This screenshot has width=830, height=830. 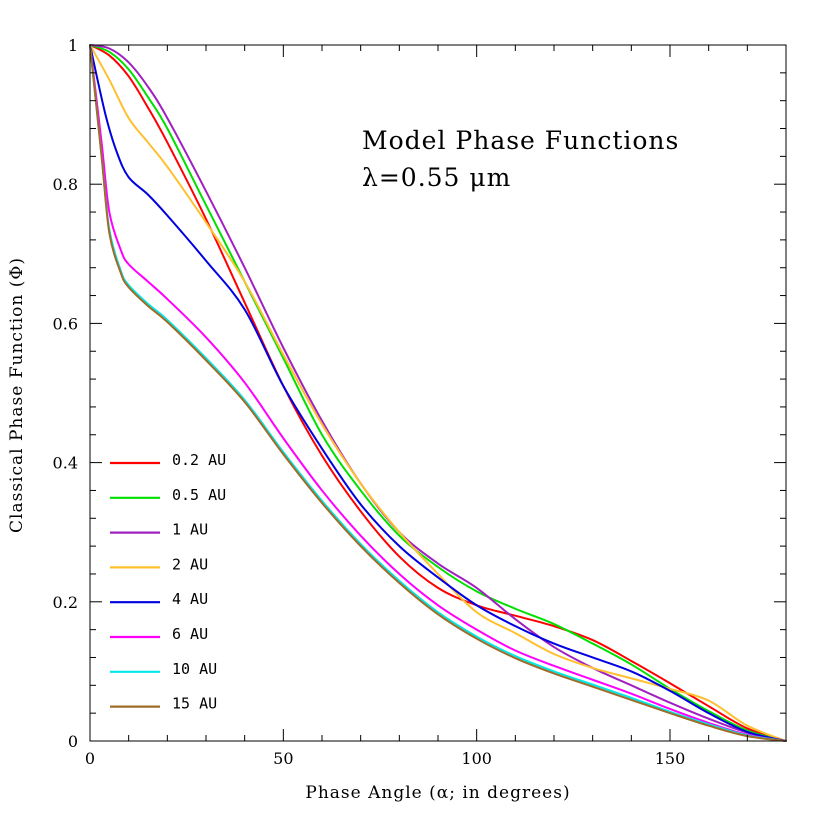 What do you see at coordinates (190, 599) in the screenshot?
I see `legend-label: 4 AU` at bounding box center [190, 599].